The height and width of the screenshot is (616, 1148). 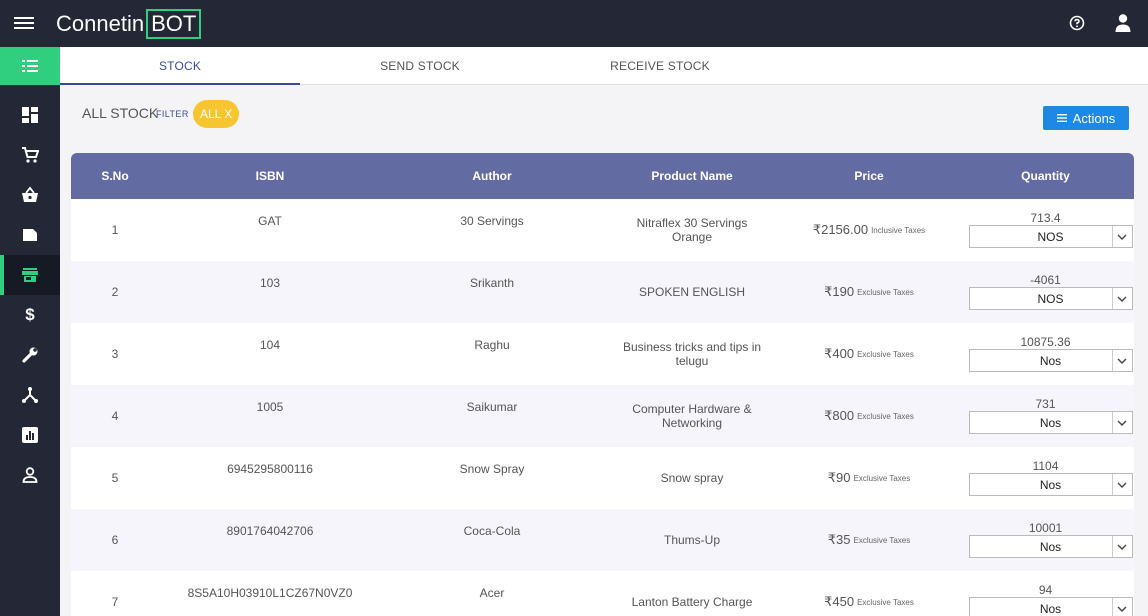 What do you see at coordinates (270, 221) in the screenshot?
I see `row-isbn: GAT` at bounding box center [270, 221].